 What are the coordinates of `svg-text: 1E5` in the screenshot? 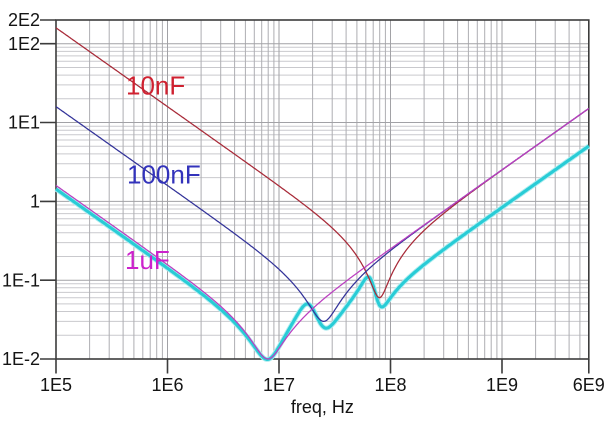 It's located at (56, 385).